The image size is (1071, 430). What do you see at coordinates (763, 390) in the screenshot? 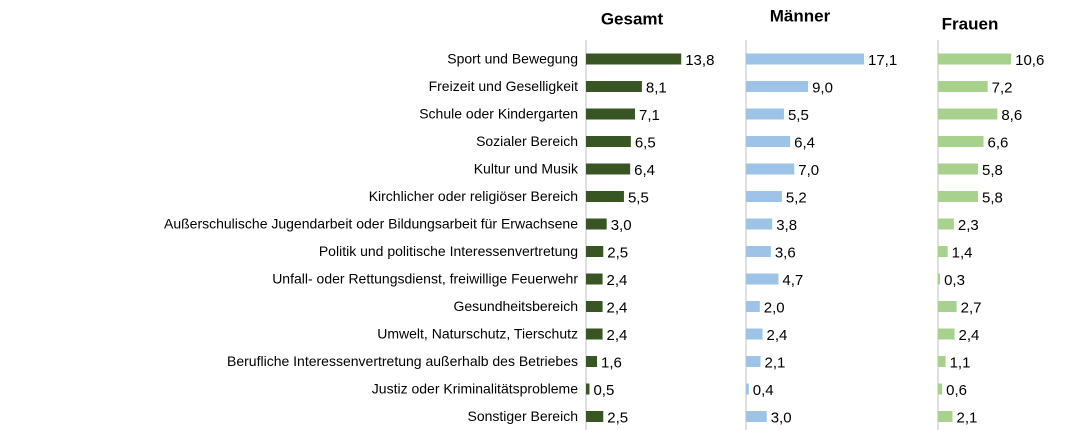
I see `value-label: 0,4` at bounding box center [763, 390].